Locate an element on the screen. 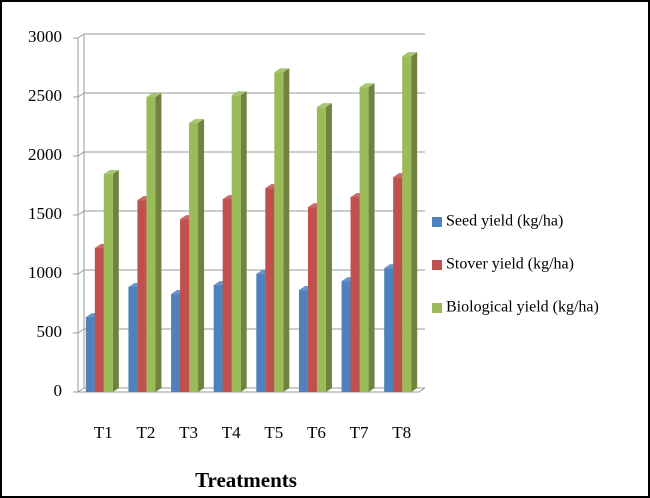  y-tick-label: 500 is located at coordinates (50, 331).